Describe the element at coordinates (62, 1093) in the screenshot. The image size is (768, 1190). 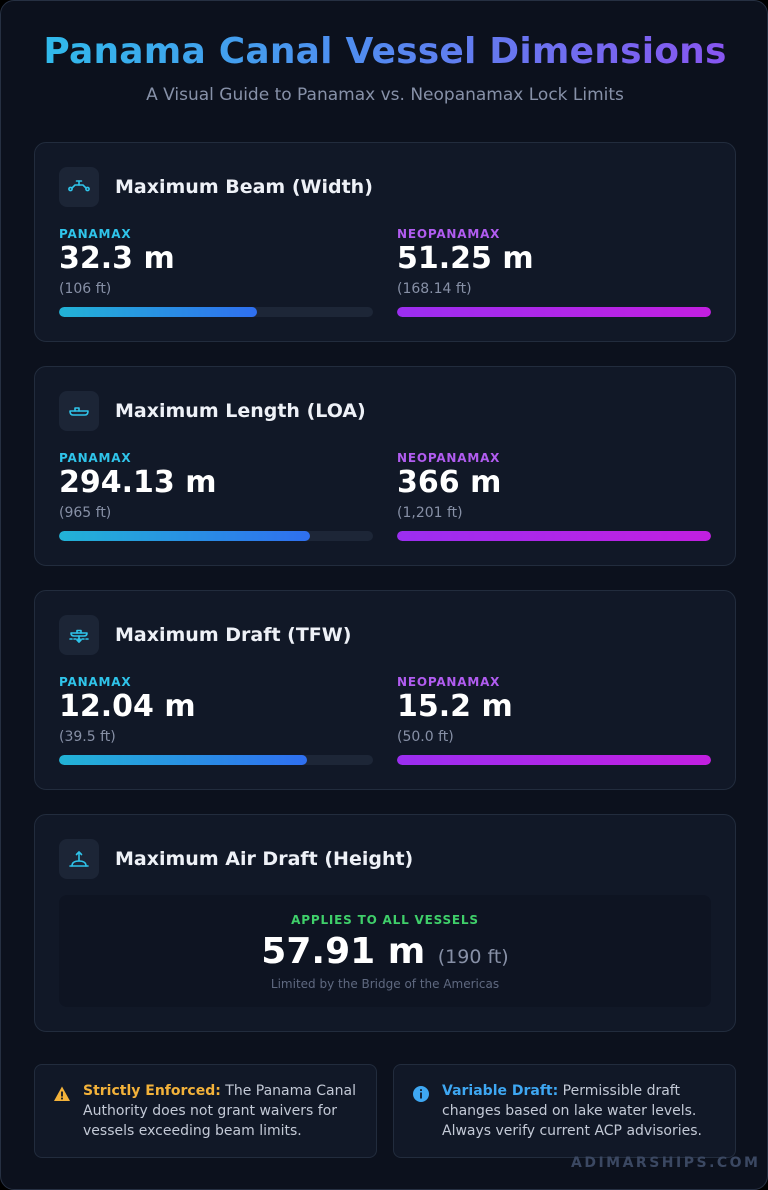
I see `warning-icon` at that location.